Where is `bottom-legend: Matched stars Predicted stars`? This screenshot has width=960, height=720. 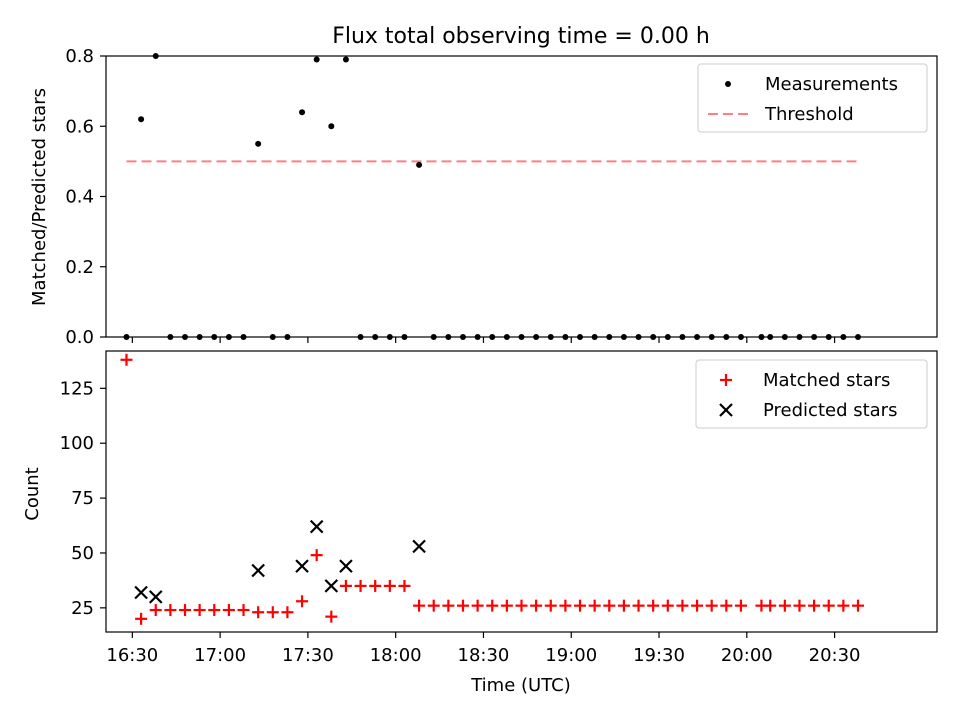
bottom-legend: Matched stars Predicted stars is located at coordinates (811, 394).